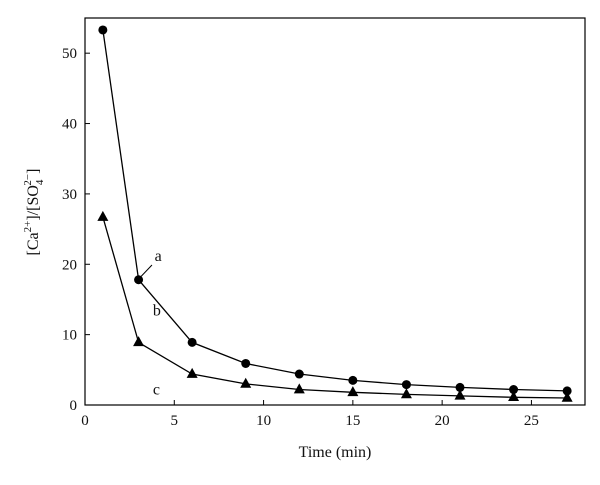 Image resolution: width=600 pixels, height=485 pixels. Describe the element at coordinates (442, 421) in the screenshot. I see `x-tick-label: 20` at that location.